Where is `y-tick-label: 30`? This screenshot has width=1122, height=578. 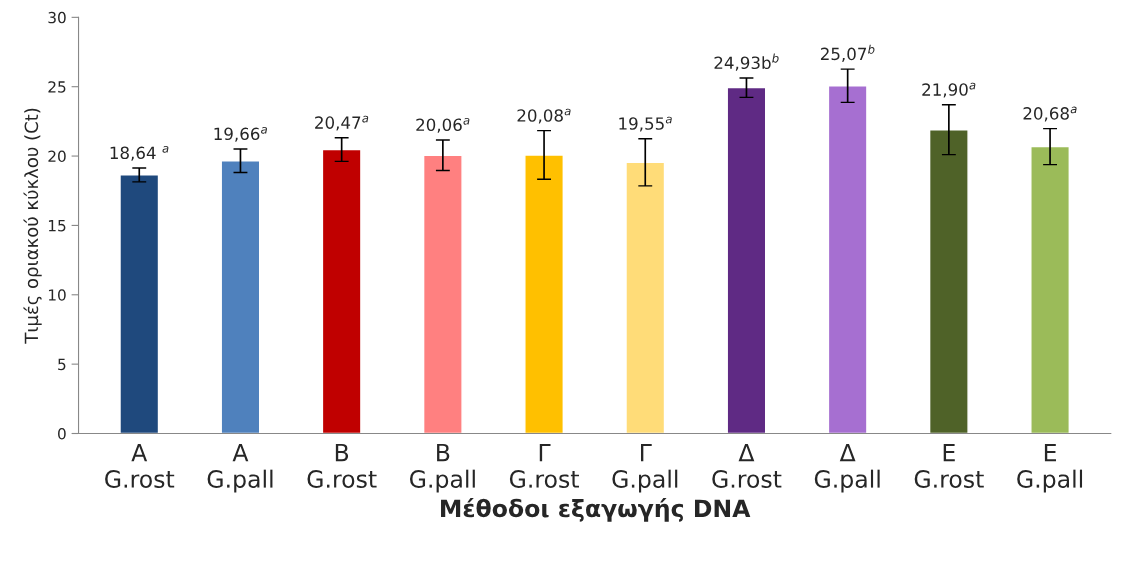 y-tick-label: 30 is located at coordinates (57, 17).